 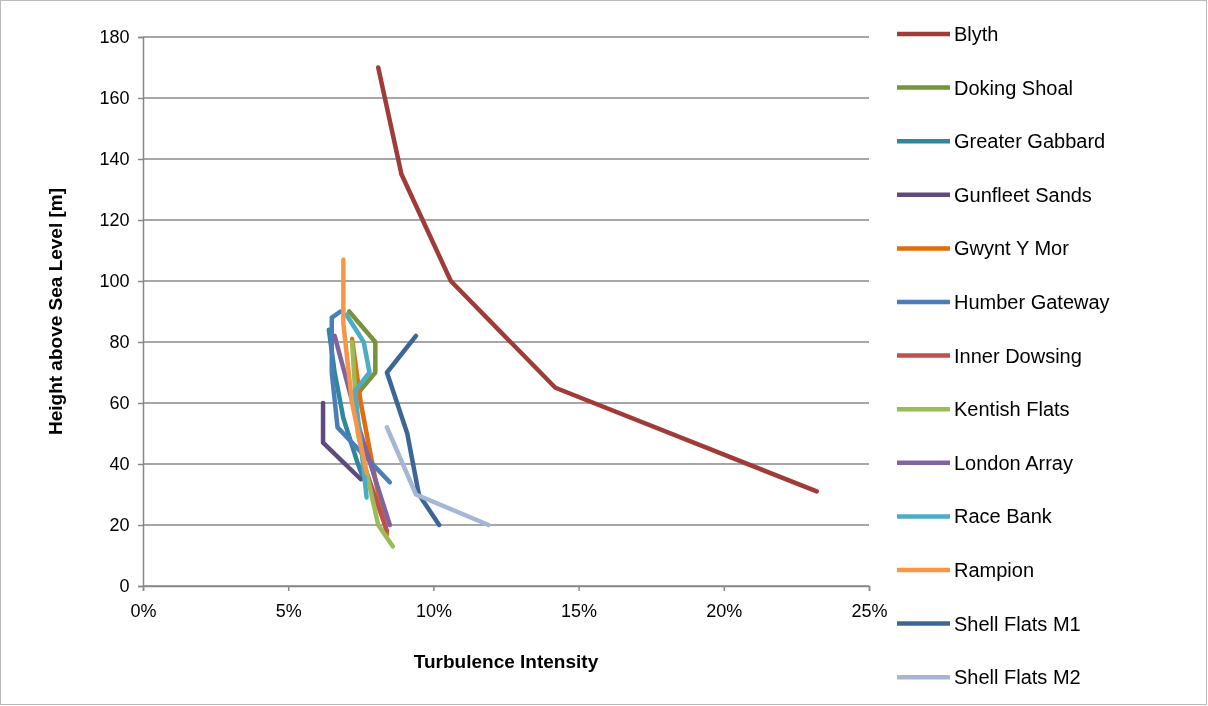 I want to click on y-tick-label: 20, so click(x=119, y=525).